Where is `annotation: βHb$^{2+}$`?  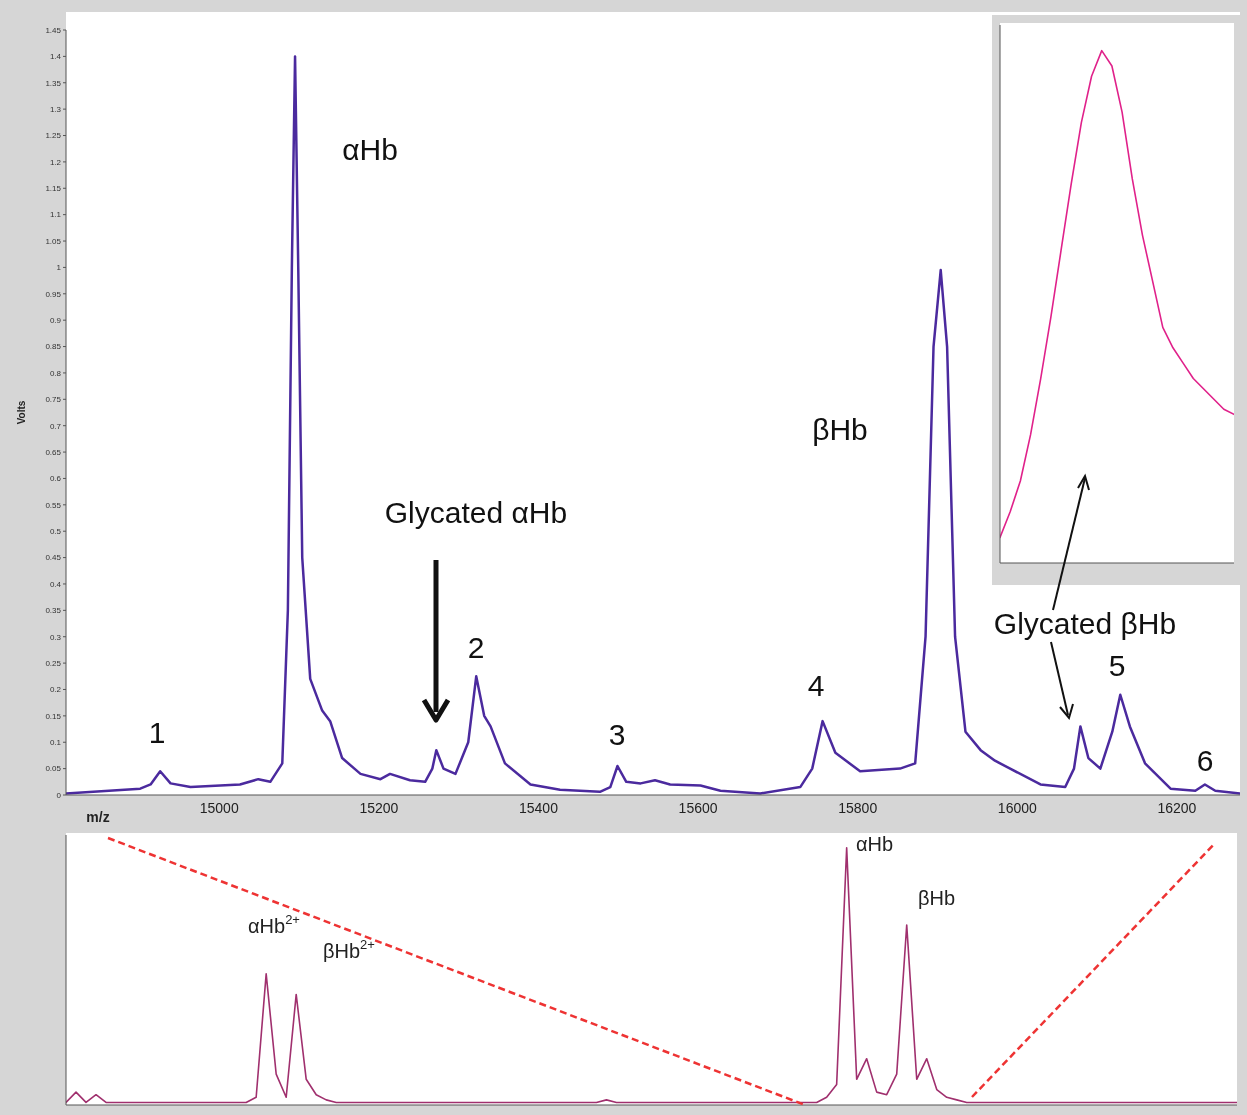
annotation: βHb$^{2+}$ is located at coordinates (349, 949).